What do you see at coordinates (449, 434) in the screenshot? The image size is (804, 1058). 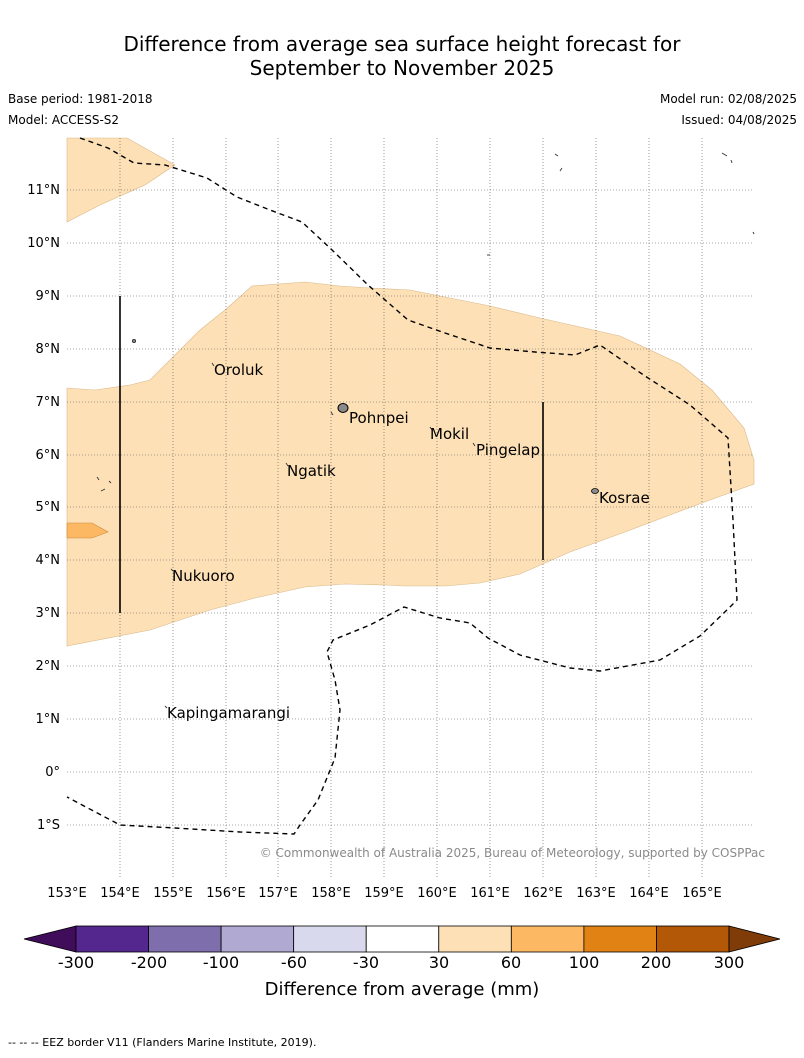 I see `place-label-mokil: Mokil` at bounding box center [449, 434].